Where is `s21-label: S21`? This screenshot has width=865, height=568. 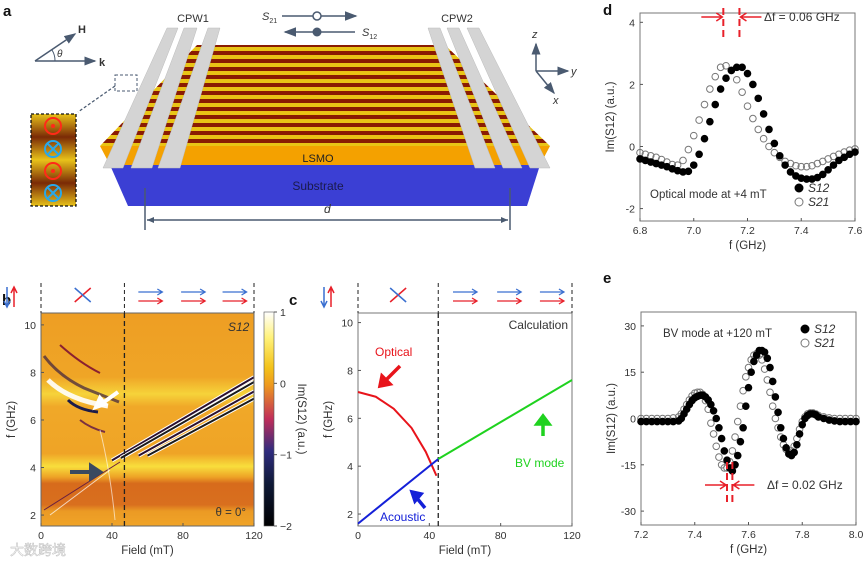
s21-label: S21 is located at coordinates (269, 18).